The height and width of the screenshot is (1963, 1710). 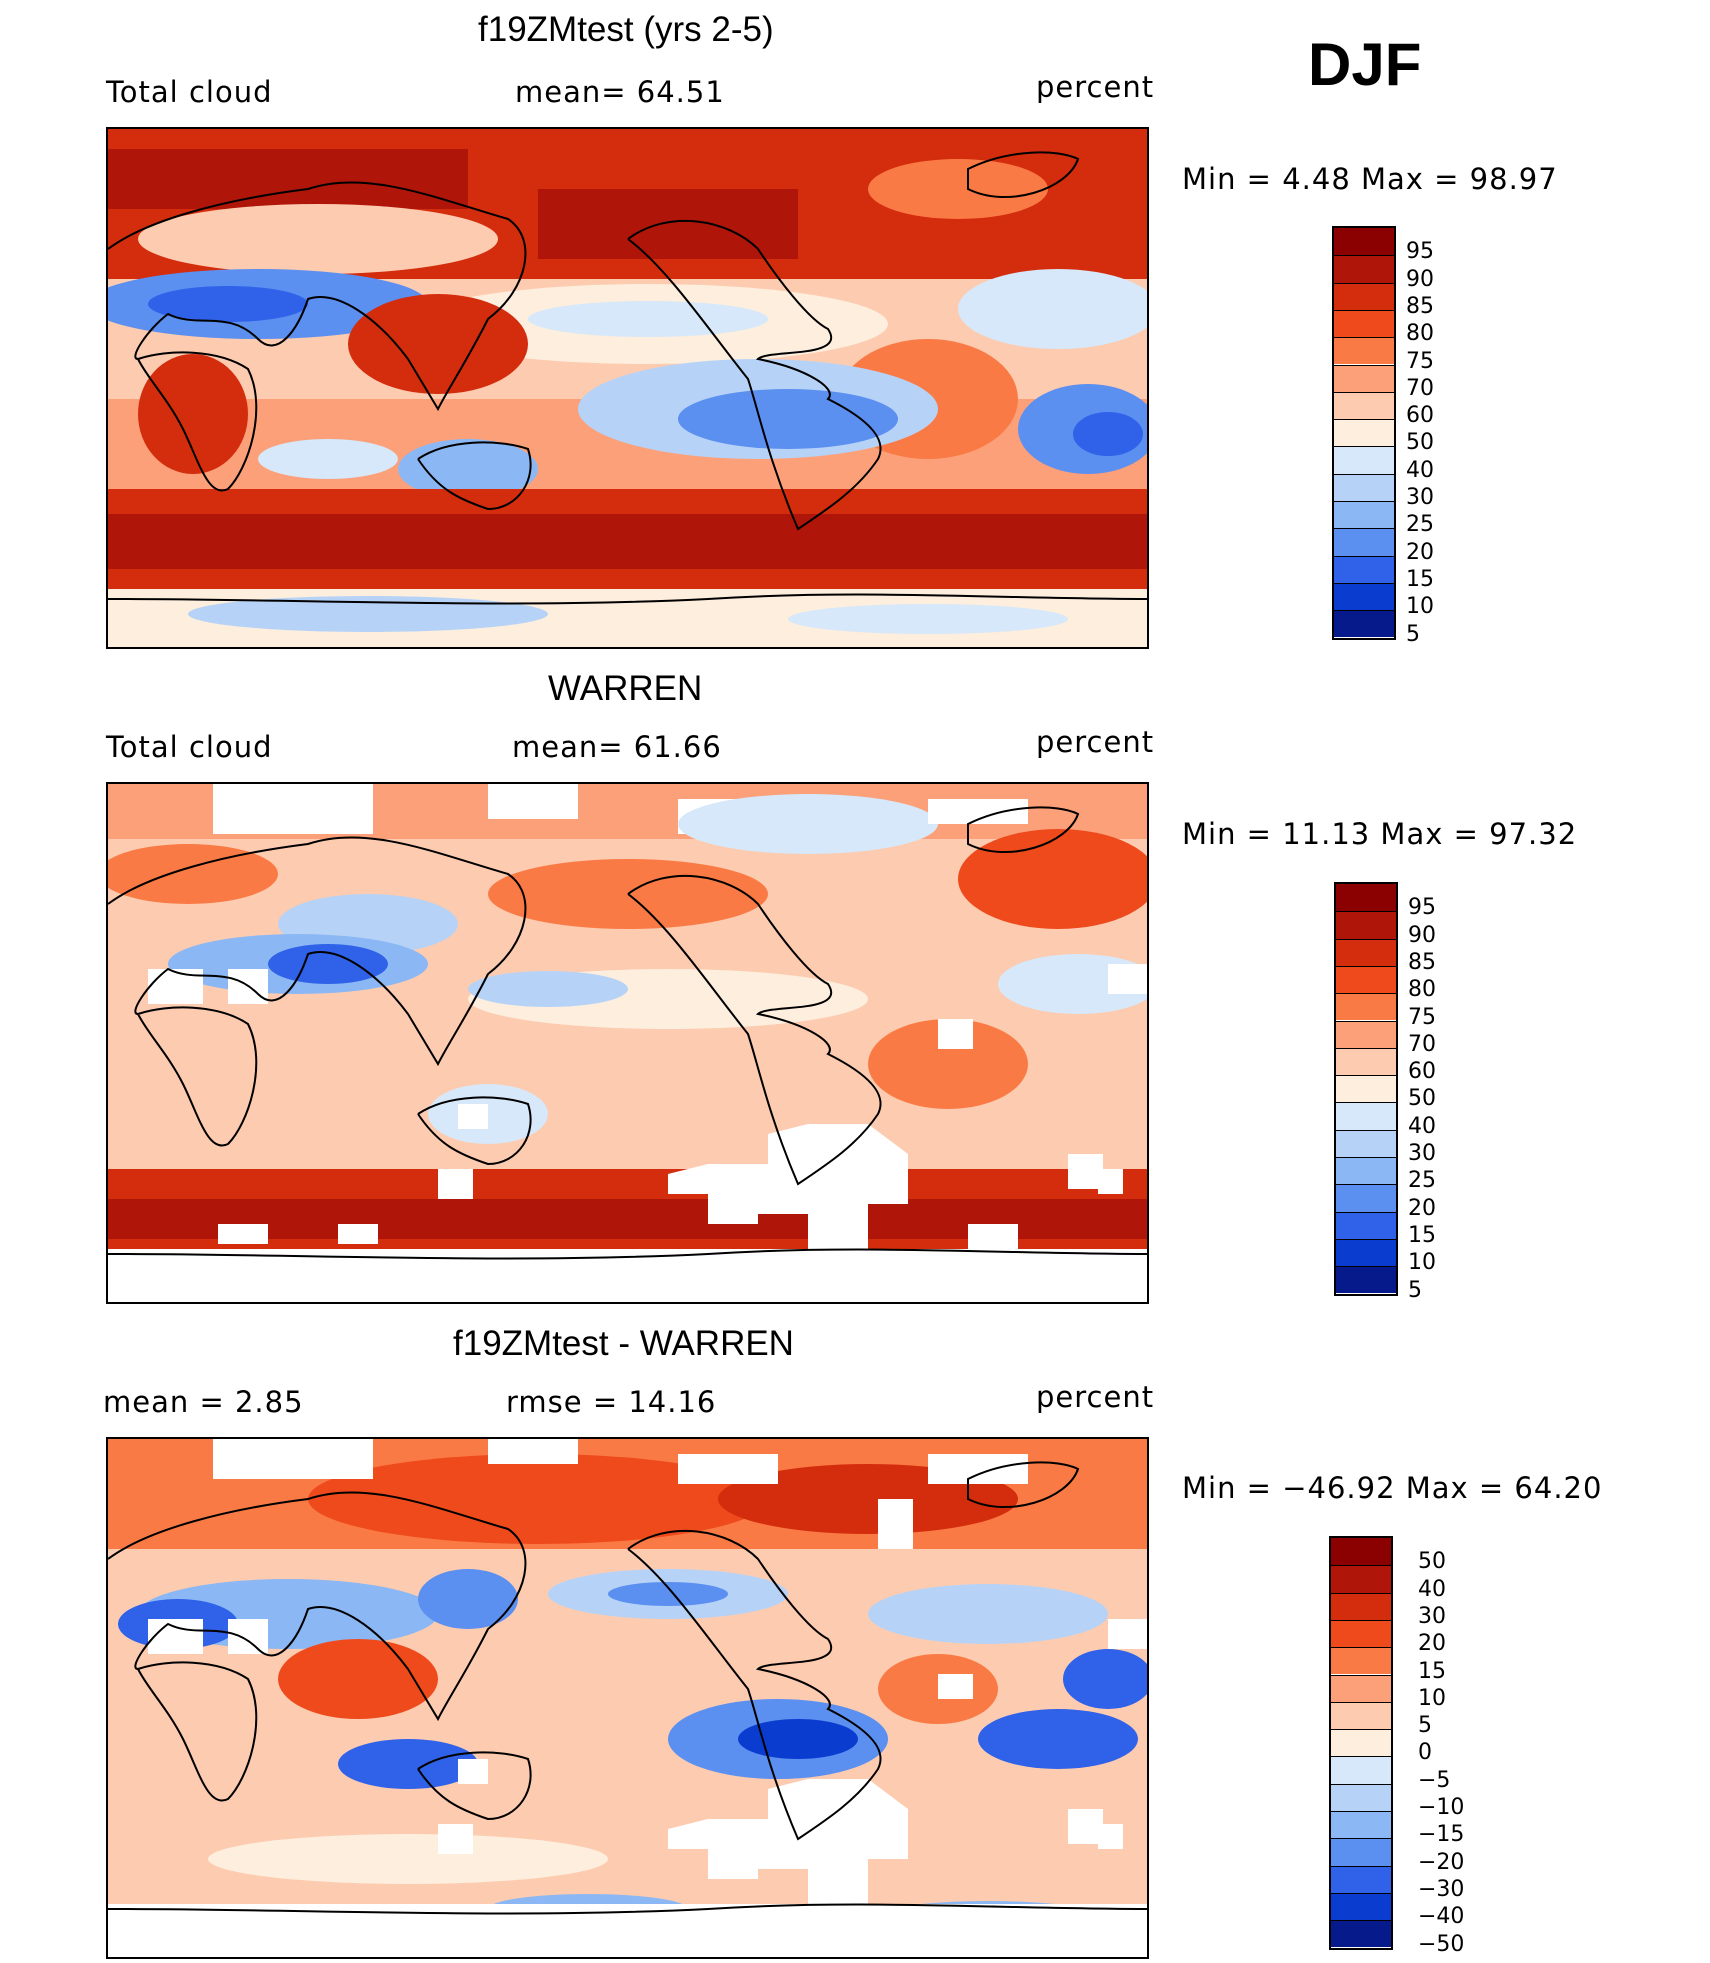 What do you see at coordinates (1441, 1835) in the screenshot?
I see `colorbar-tick-label: −15` at bounding box center [1441, 1835].